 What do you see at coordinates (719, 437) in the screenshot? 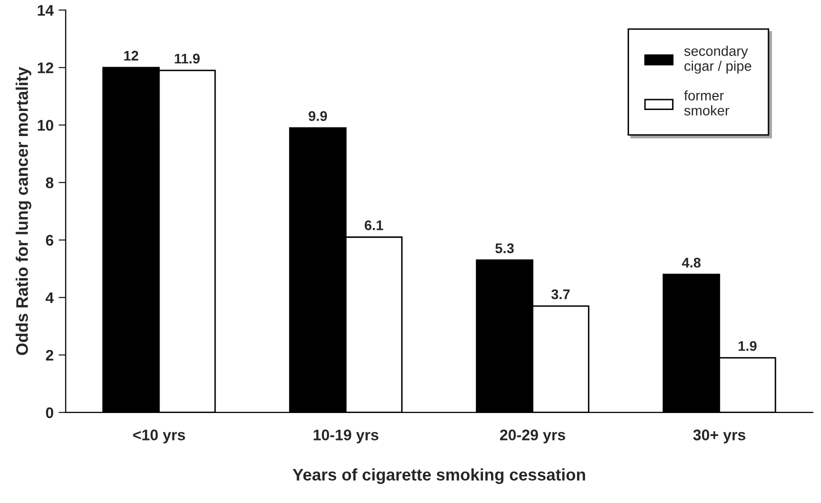
I see `x-tick-label: 30+ yrs` at bounding box center [719, 437].